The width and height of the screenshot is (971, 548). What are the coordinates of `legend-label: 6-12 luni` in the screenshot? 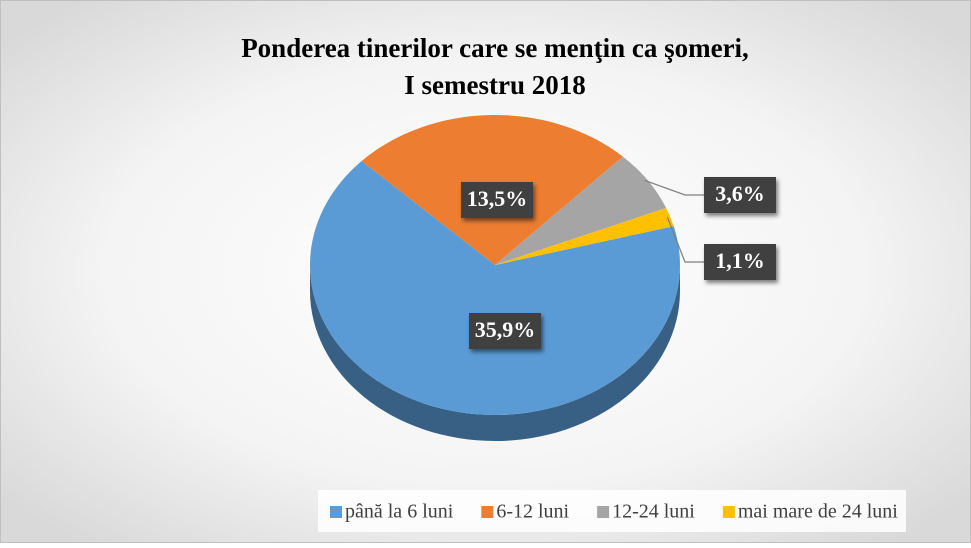 It's located at (532, 512).